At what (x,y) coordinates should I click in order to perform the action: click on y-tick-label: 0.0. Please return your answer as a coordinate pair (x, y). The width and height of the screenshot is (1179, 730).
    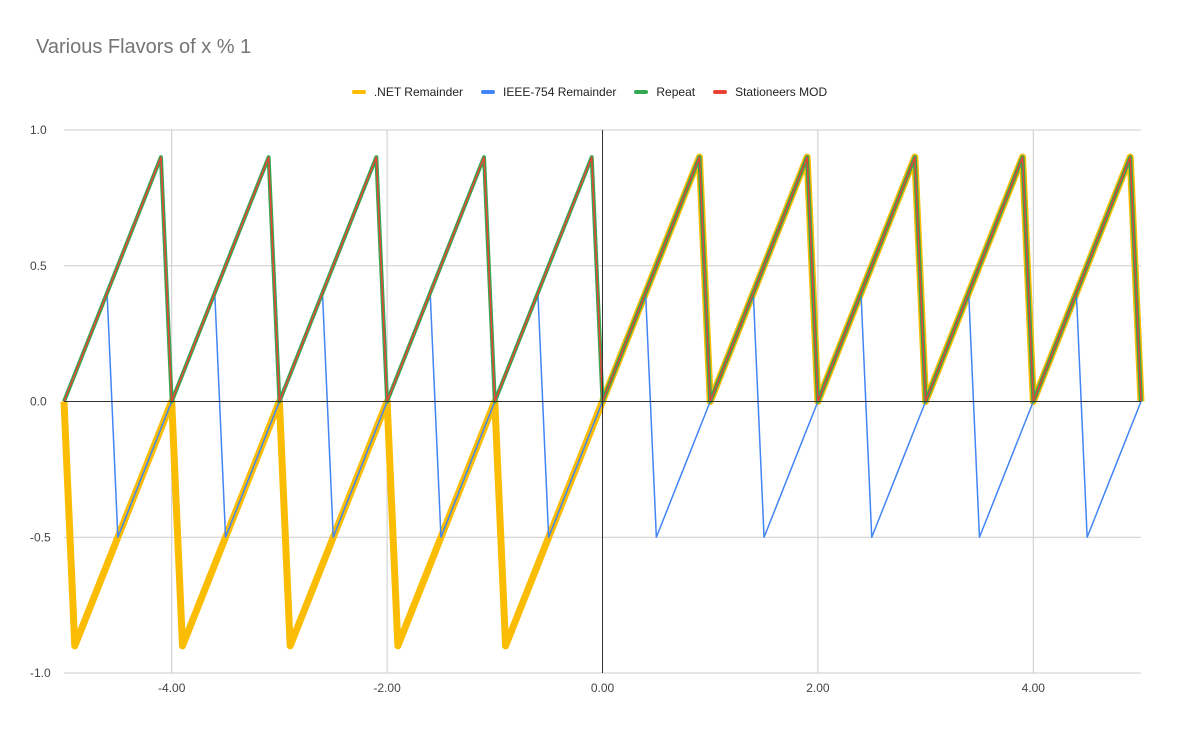
    Looking at the image, I should click on (38, 402).